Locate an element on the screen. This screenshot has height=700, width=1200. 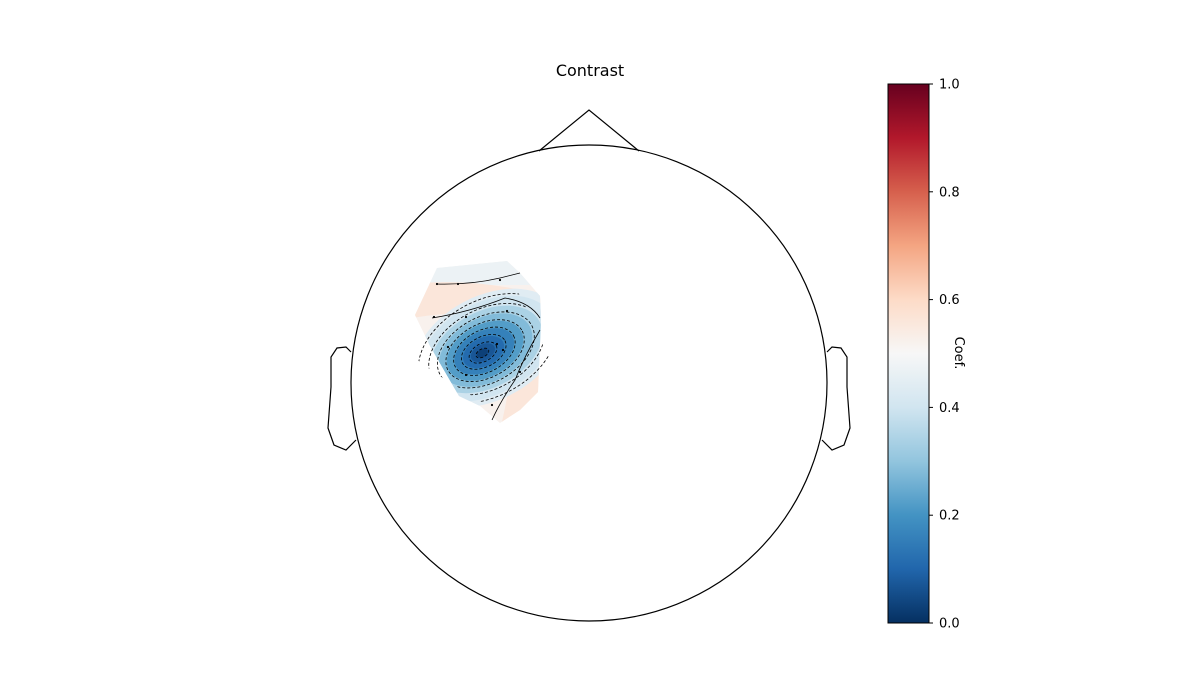
colorbar: 0.0 0.2 0.4 0.6 0.8 1.0 Coef. is located at coordinates (926, 355).